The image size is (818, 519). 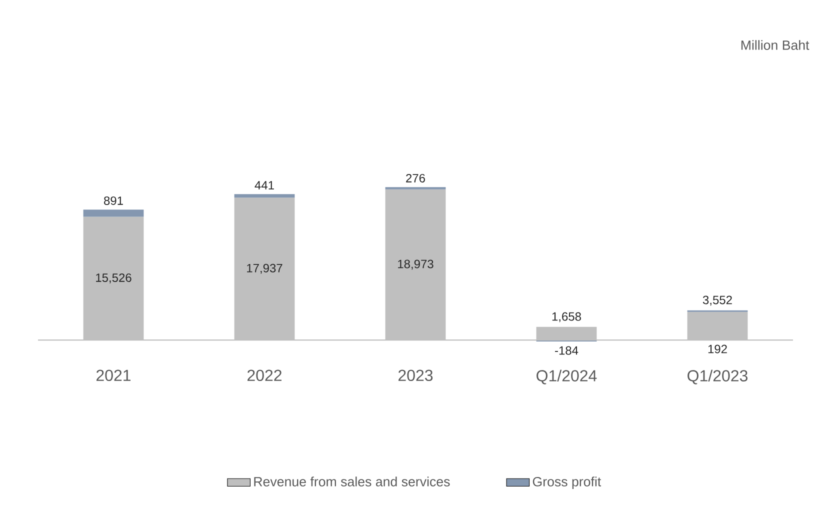 I want to click on data-label: 441, so click(x=264, y=185).